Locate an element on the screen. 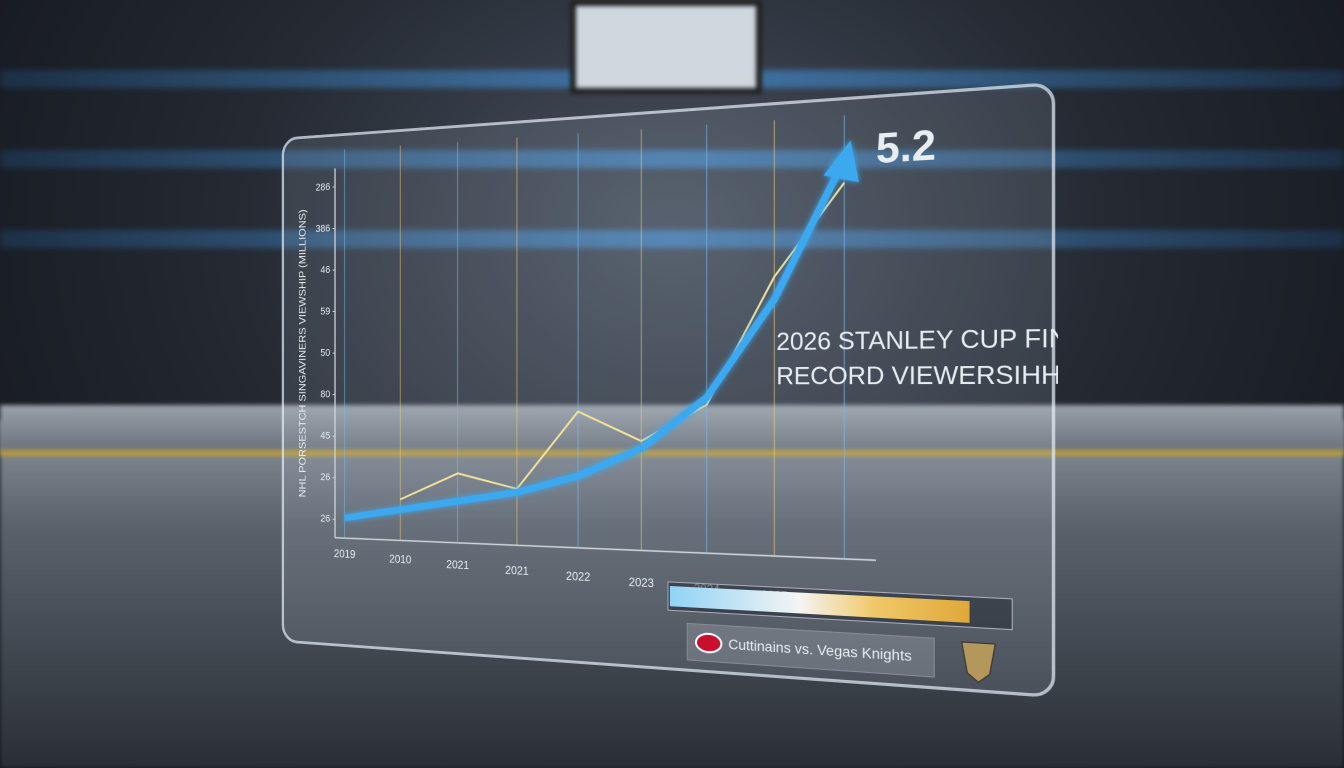 The height and width of the screenshot is (768, 1344). value-label: 5.2 is located at coordinates (906, 146).